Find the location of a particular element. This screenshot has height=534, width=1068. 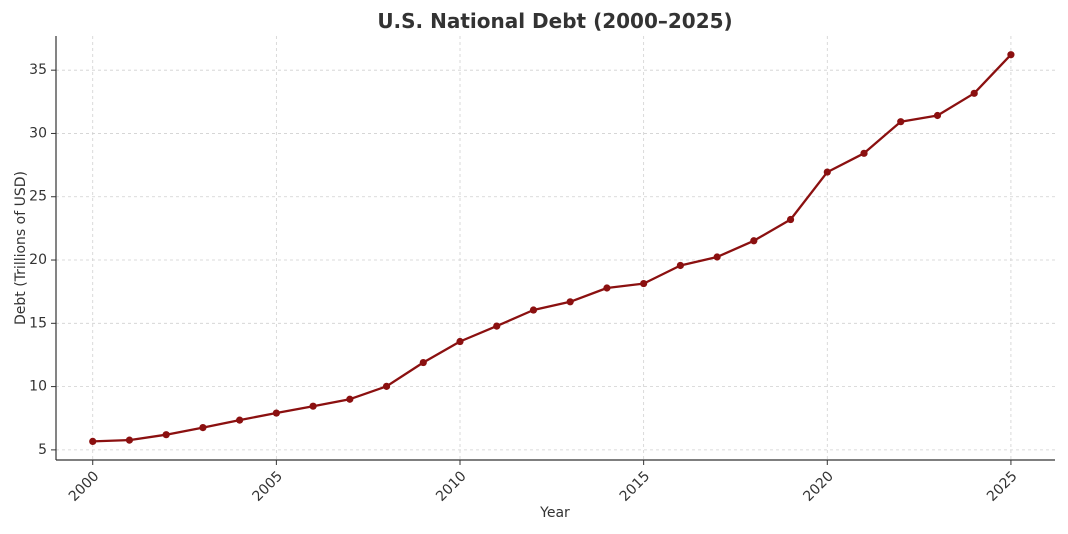

x-tick-label: 2020 is located at coordinates (818, 486).